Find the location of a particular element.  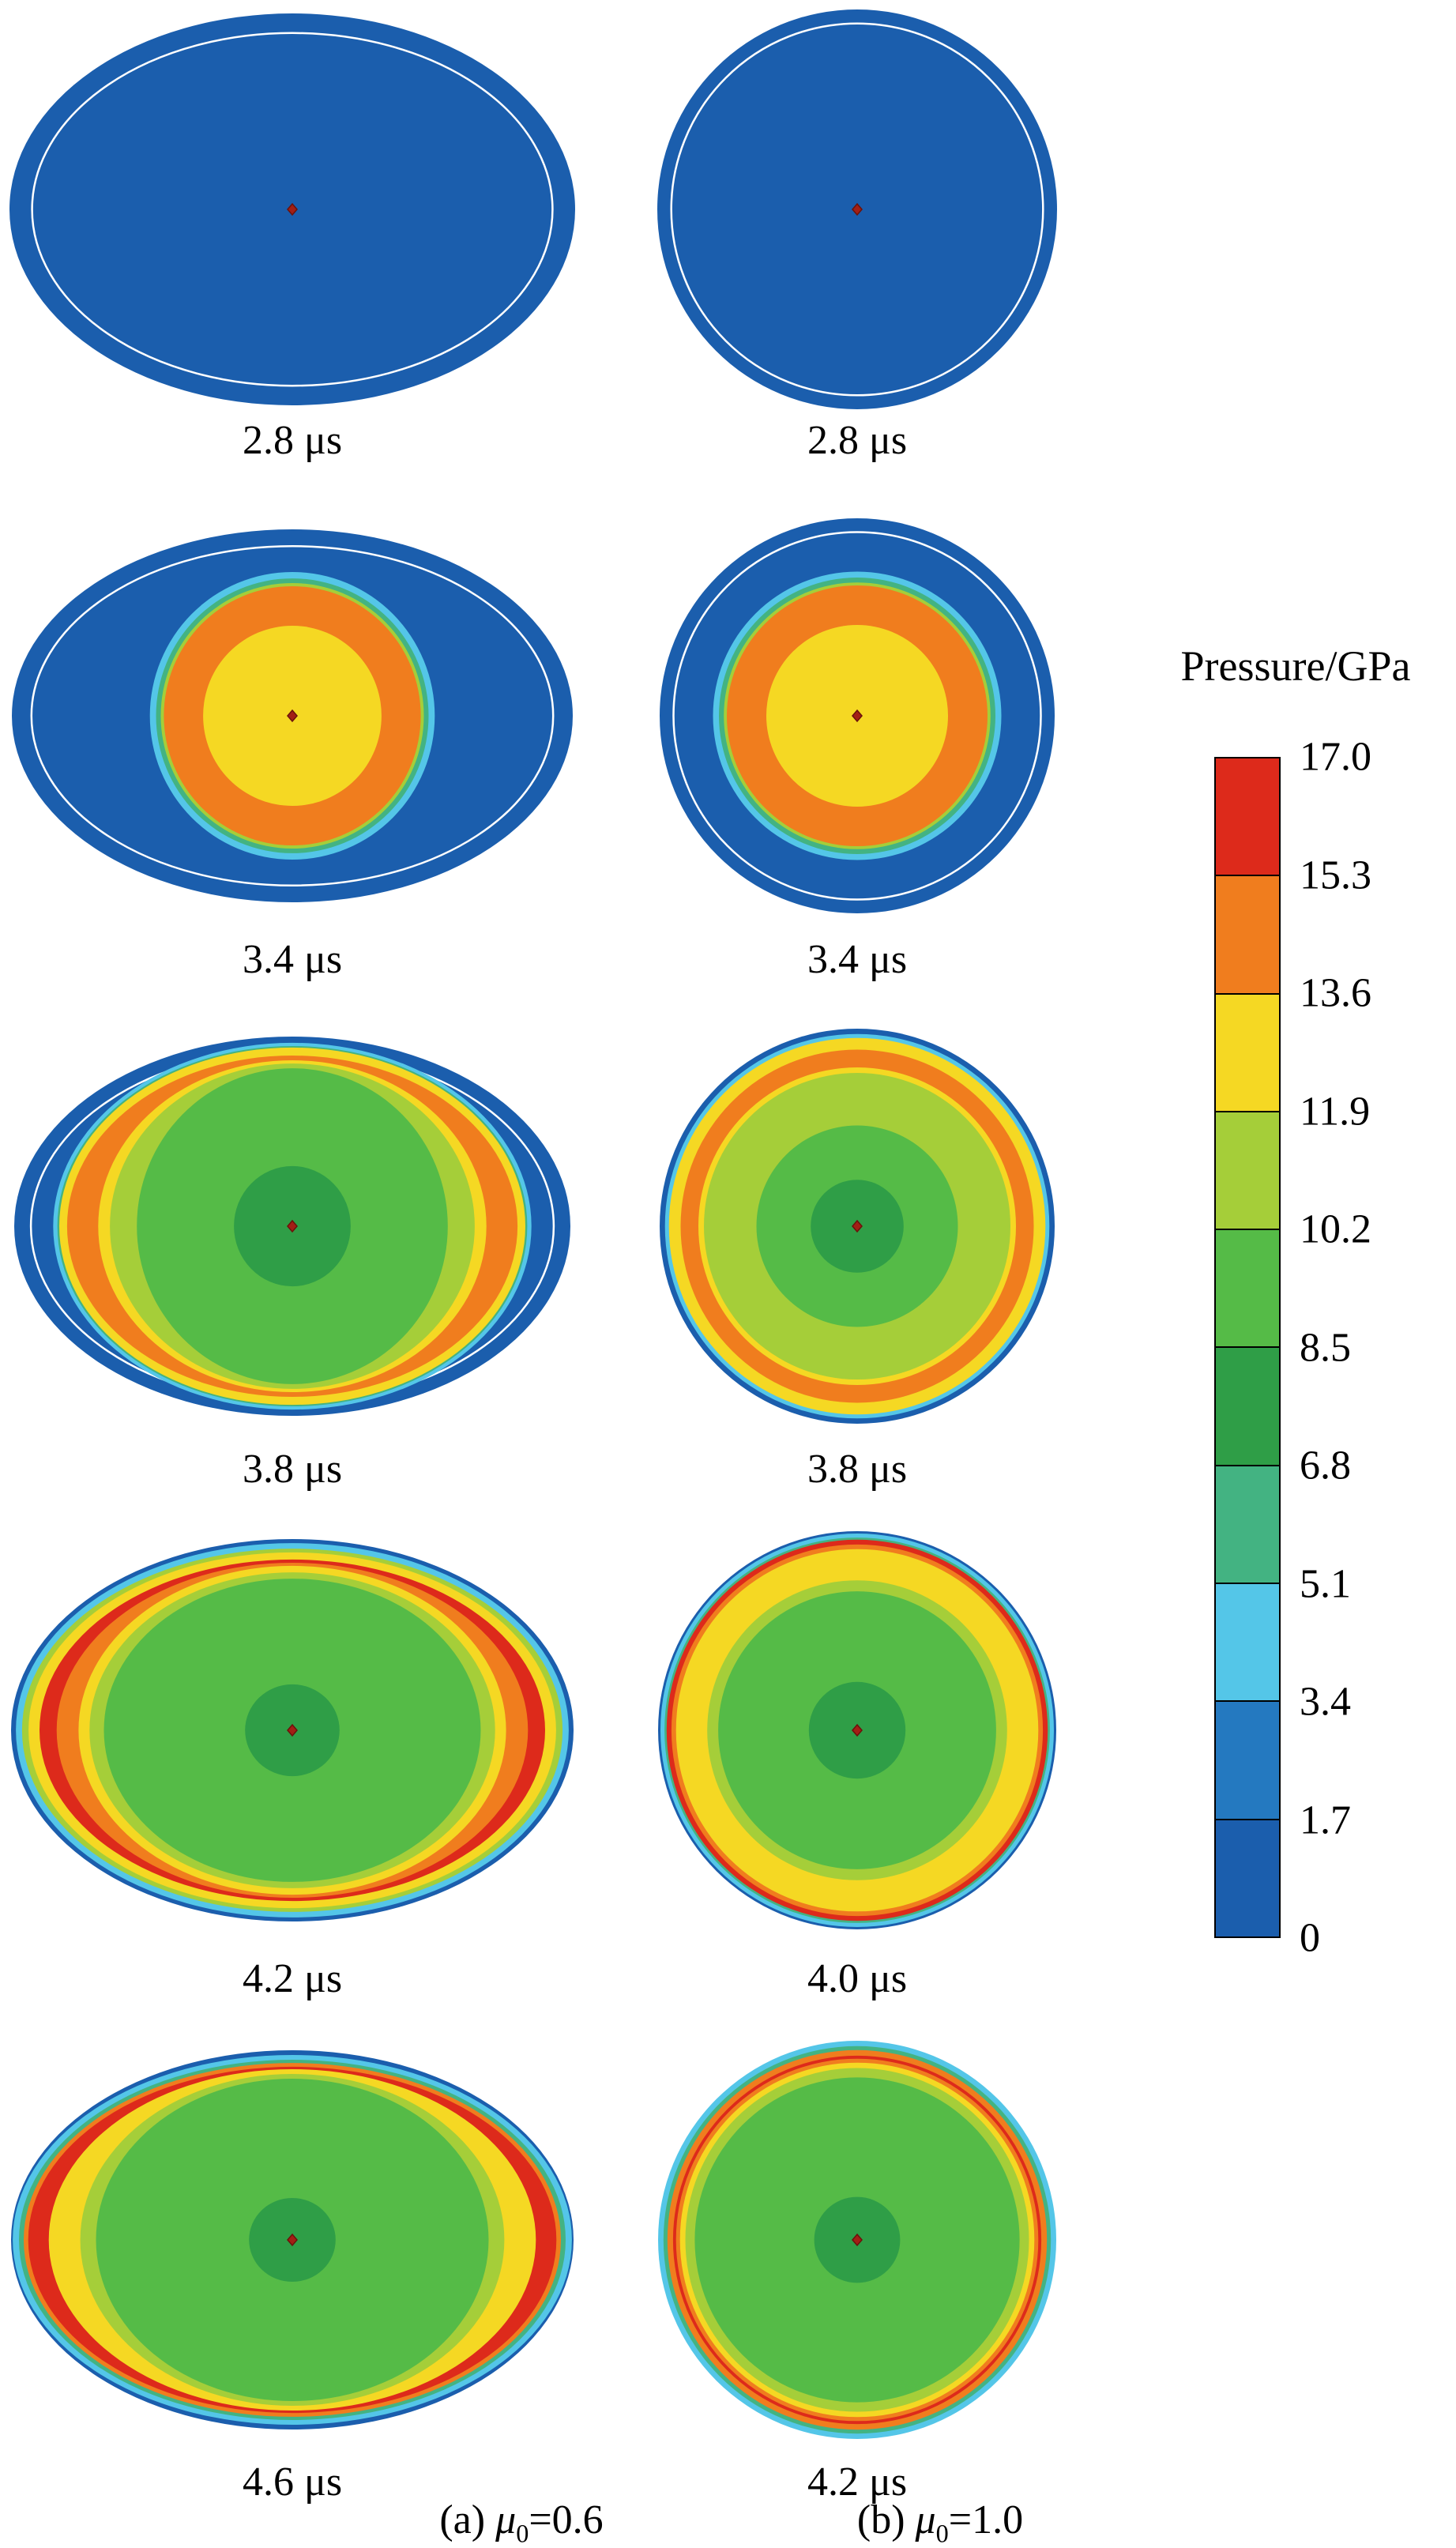

time-label-b-1: 2.8 μs is located at coordinates (857, 441).